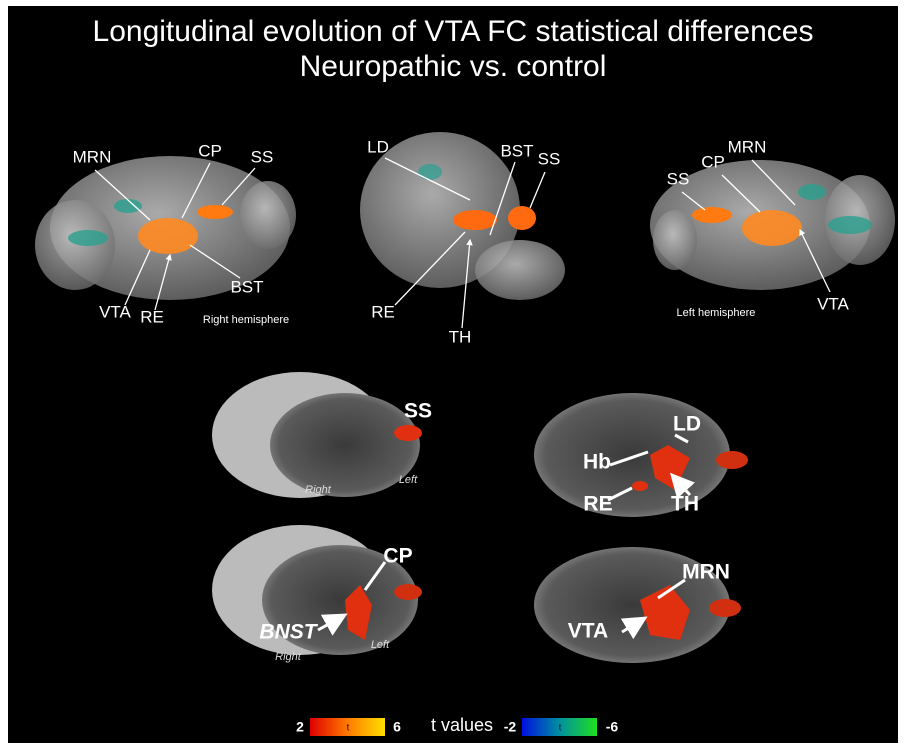 The width and height of the screenshot is (906, 749). Describe the element at coordinates (510, 727) in the screenshot. I see `colorbar-label: -2` at that location.